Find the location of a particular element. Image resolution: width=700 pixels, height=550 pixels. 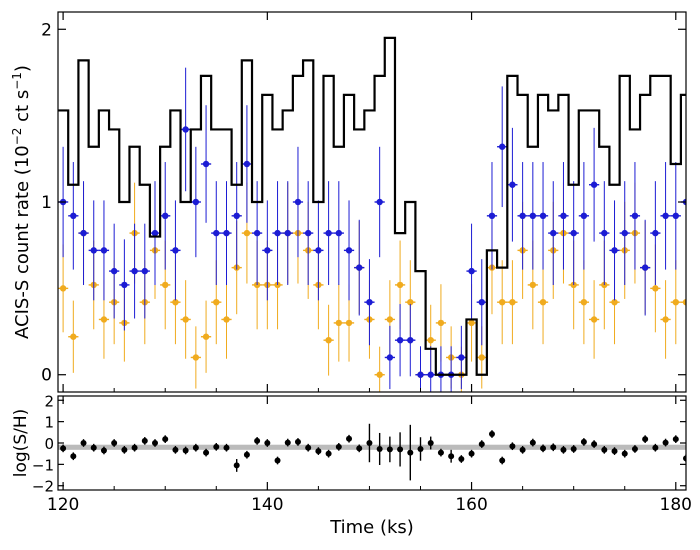

top-ytick-label-2: 2 is located at coordinates (46, 30).